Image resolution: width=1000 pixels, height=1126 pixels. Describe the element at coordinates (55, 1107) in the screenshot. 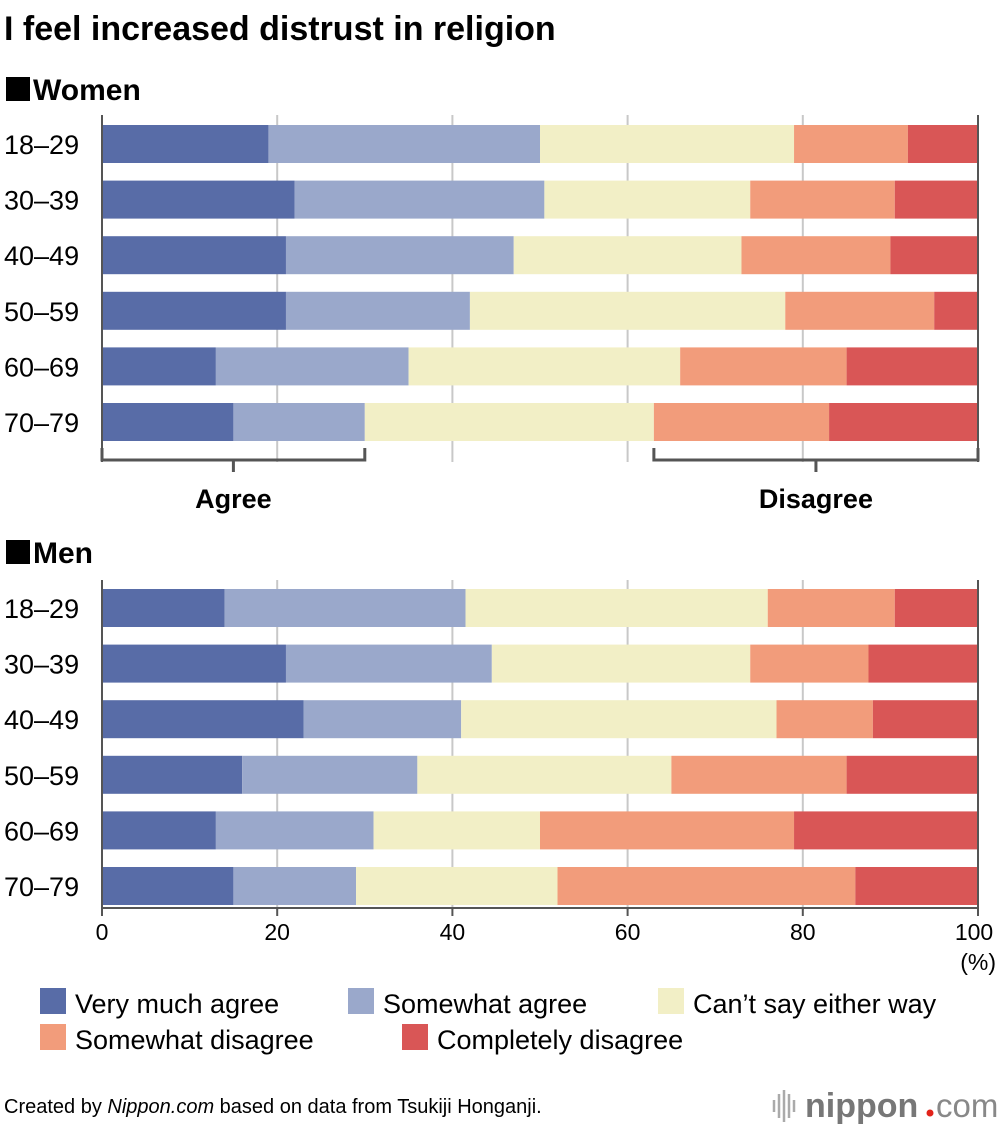

I see `footer-prefix: Created by` at that location.